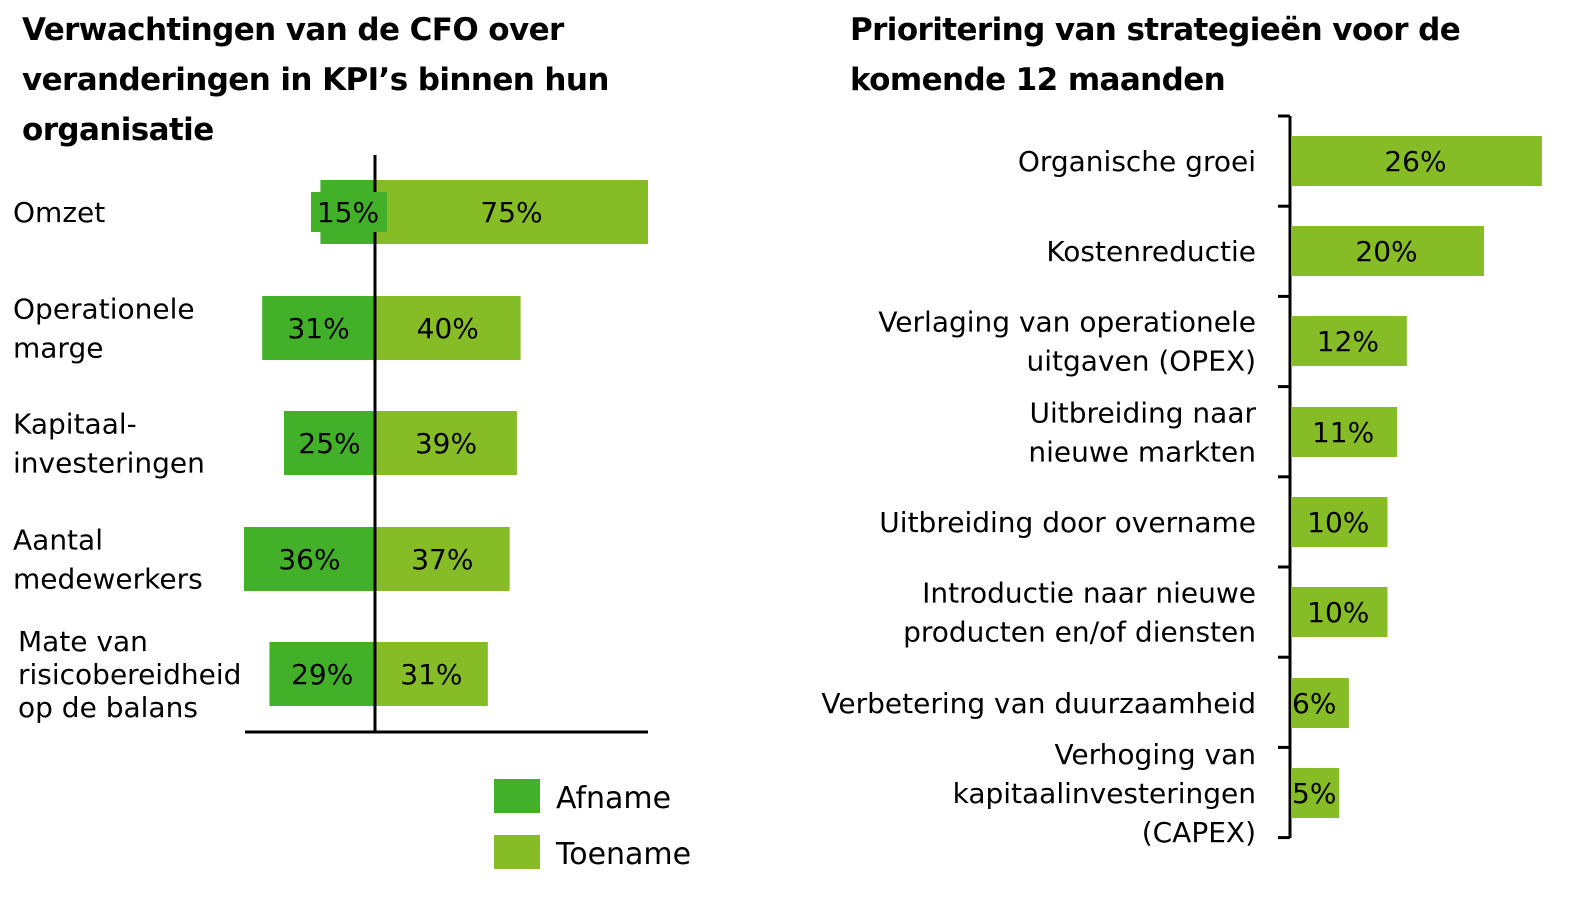 The width and height of the screenshot is (1595, 910). Describe the element at coordinates (1141, 361) in the screenshot. I see `category-label: uitgaven (OPEX)` at that location.